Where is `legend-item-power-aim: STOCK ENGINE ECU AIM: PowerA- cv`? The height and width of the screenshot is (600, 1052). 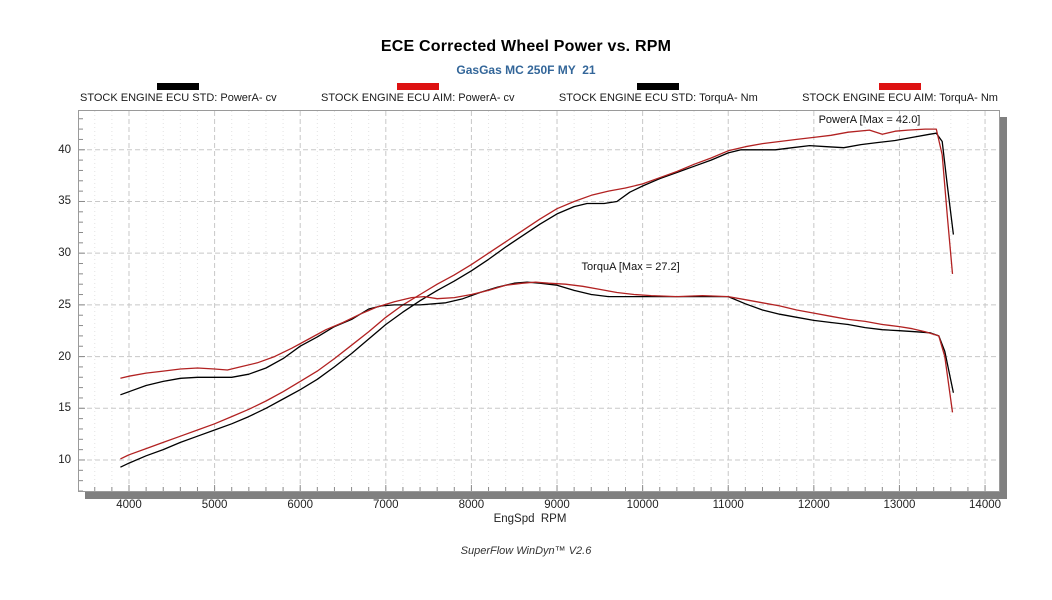
legend-item-power-aim: STOCK ENGINE ECU AIM: PowerA- cv is located at coordinates (418, 93).